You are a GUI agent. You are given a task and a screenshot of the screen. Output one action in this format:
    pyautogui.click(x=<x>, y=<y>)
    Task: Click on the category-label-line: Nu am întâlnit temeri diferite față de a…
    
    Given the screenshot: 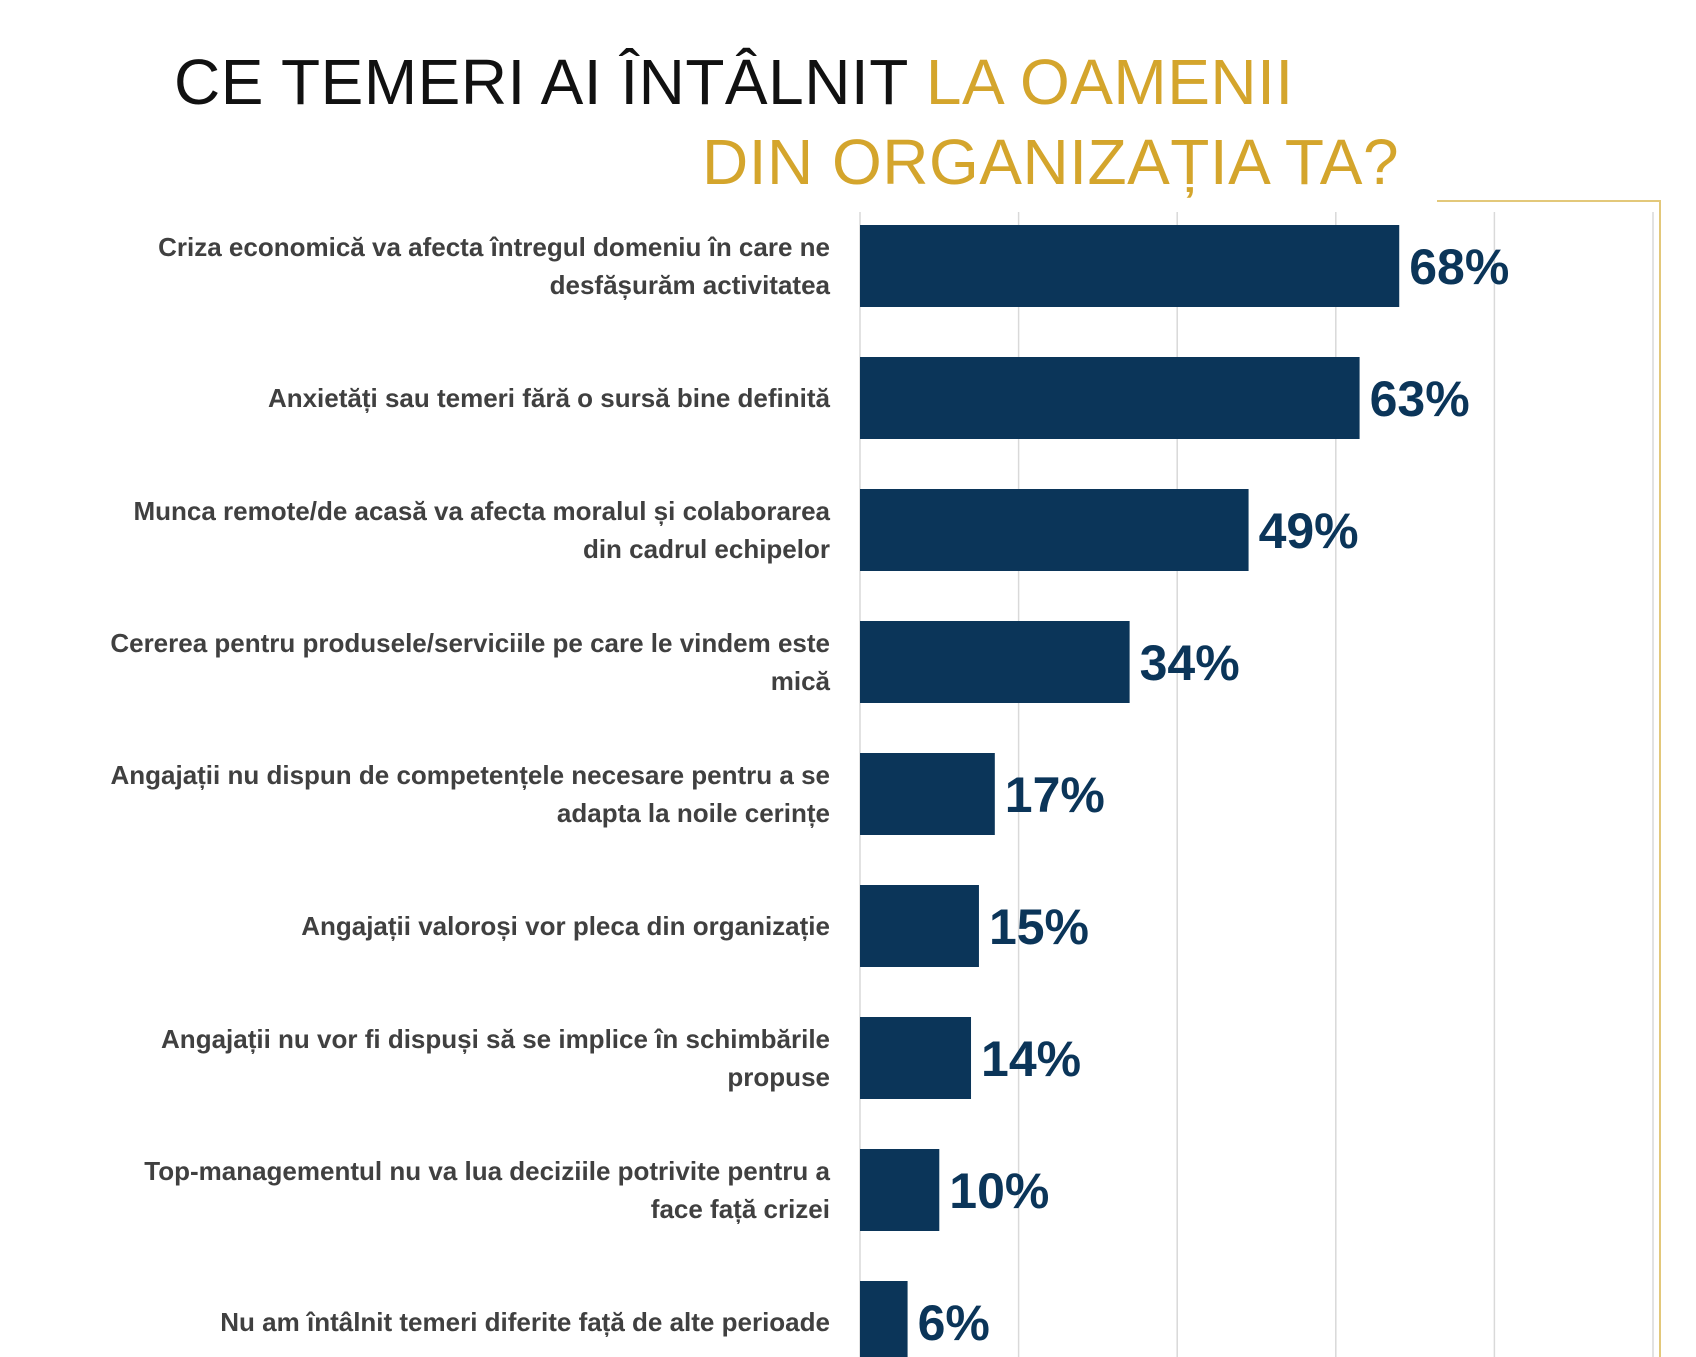 What is the action you would take?
    pyautogui.click(x=525, y=1322)
    